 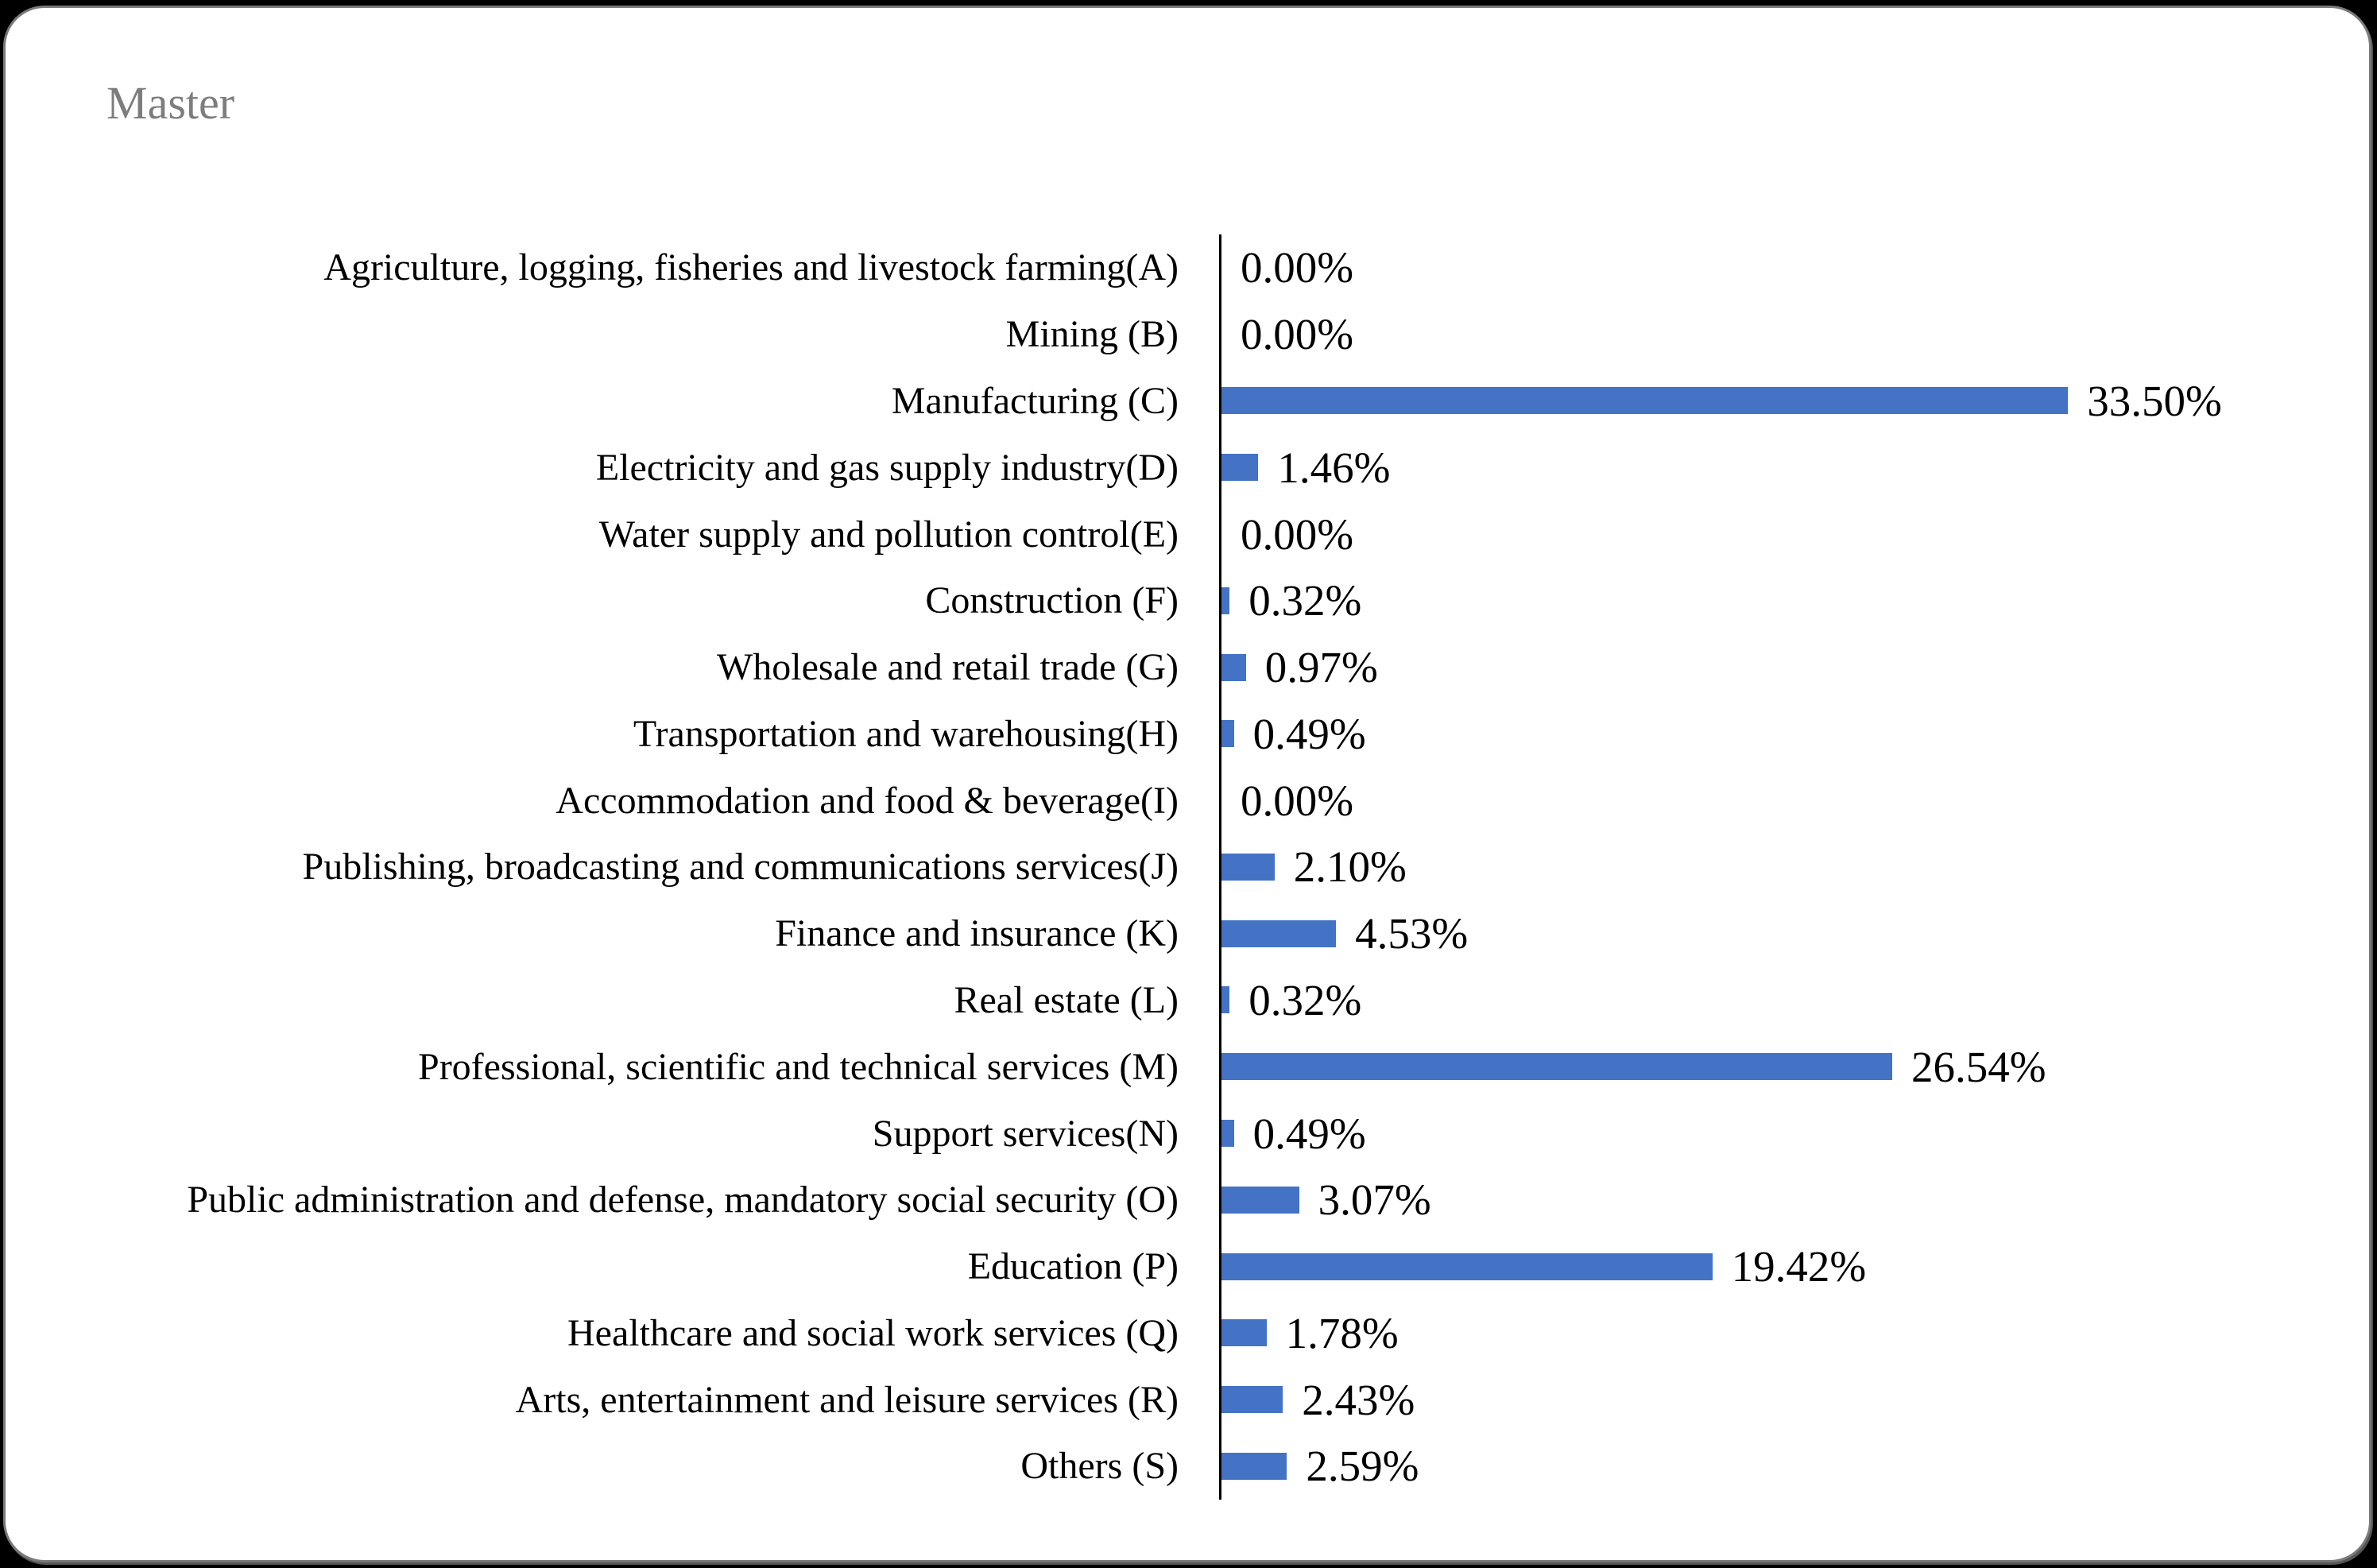 I want to click on value-label: 26.54%, so click(x=1978, y=1066).